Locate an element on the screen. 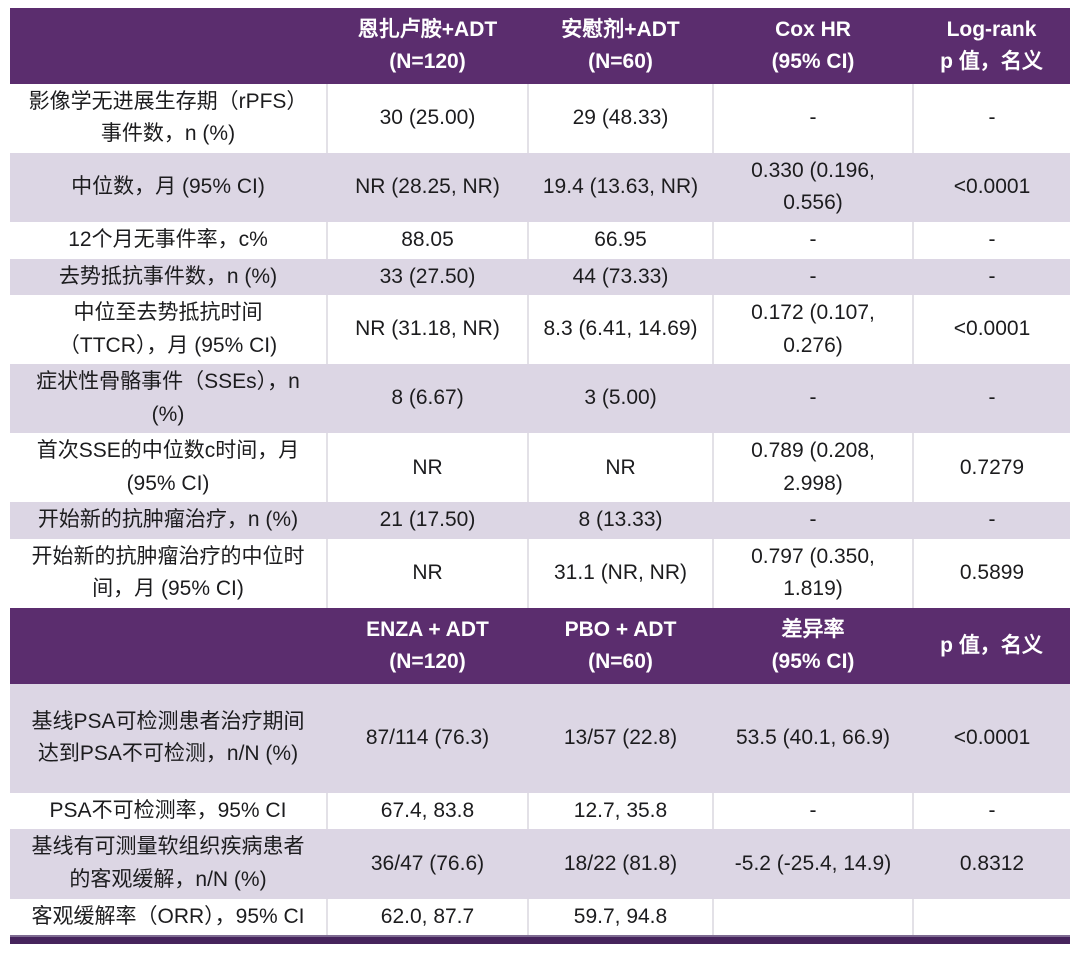 Image resolution: width=1080 pixels, height=973 pixels. row-label-cell: 影像学无进展生存期（rPFS） 事件数，n (%) is located at coordinates (169, 118).